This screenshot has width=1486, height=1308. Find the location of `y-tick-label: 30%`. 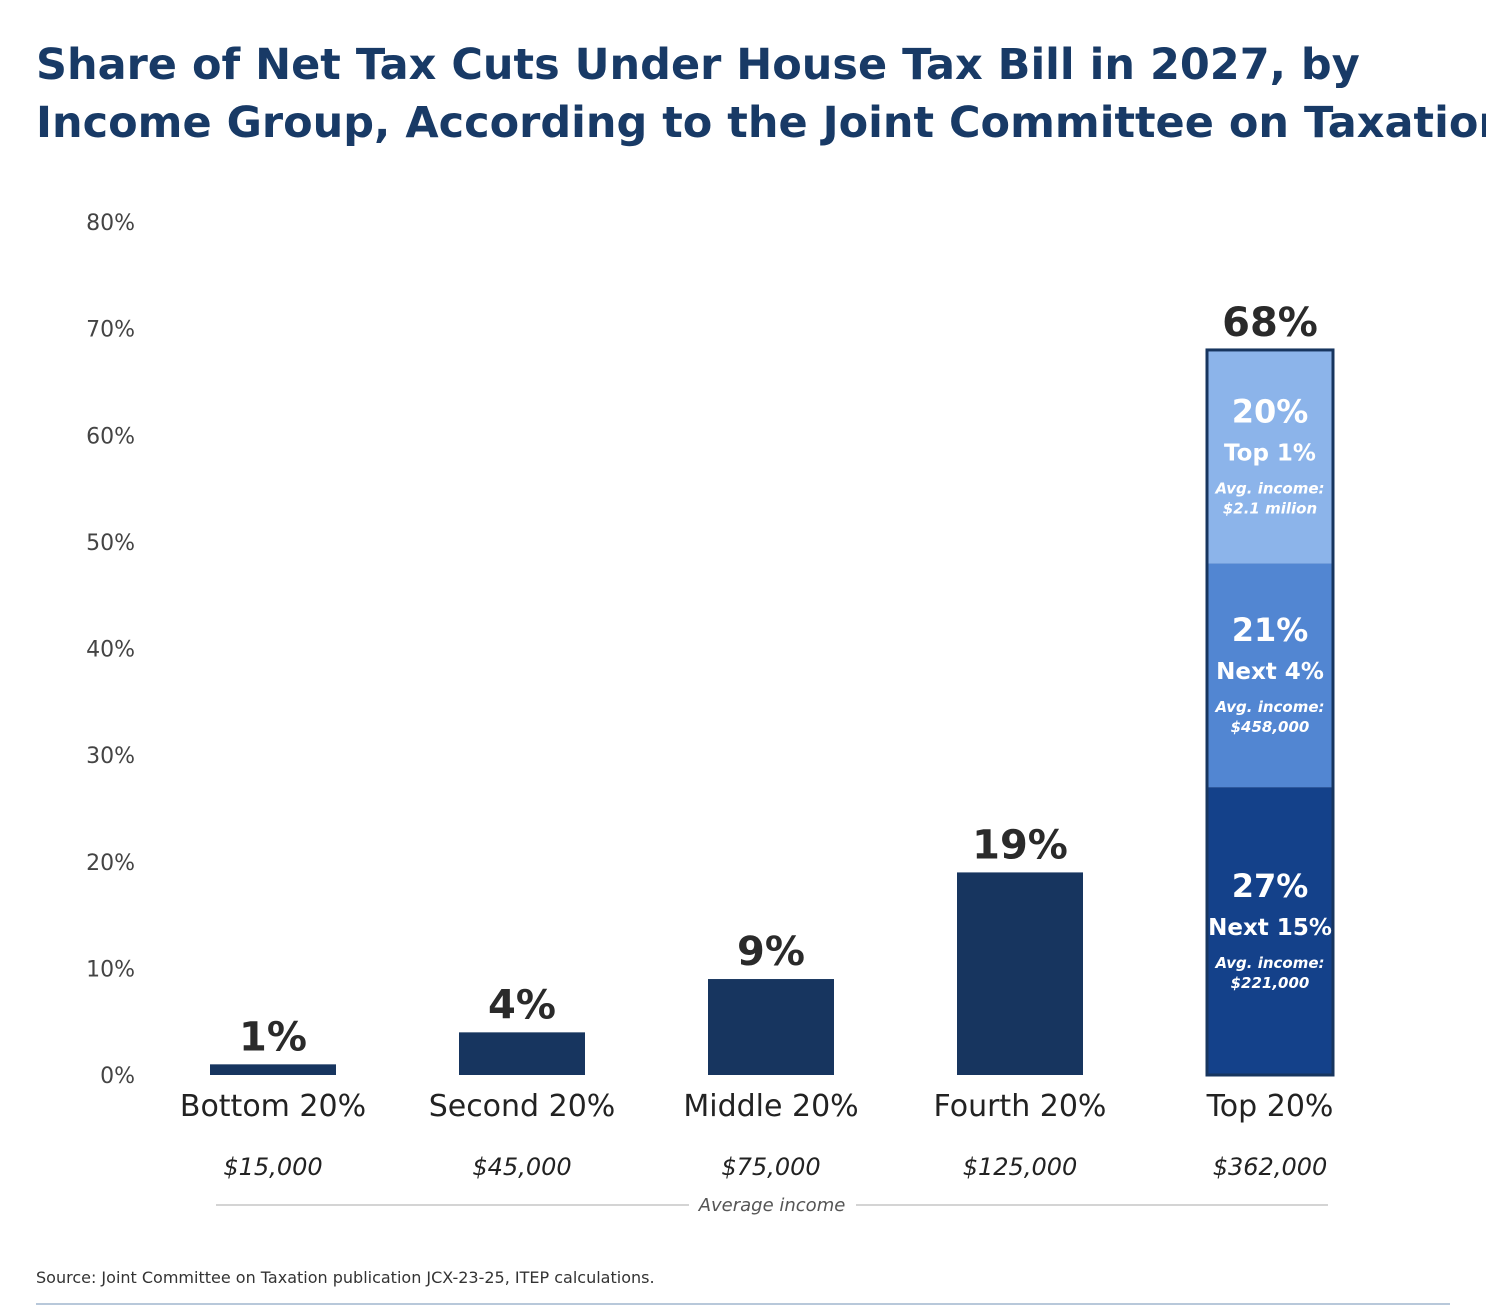

y-tick-label: 30% is located at coordinates (110, 756).